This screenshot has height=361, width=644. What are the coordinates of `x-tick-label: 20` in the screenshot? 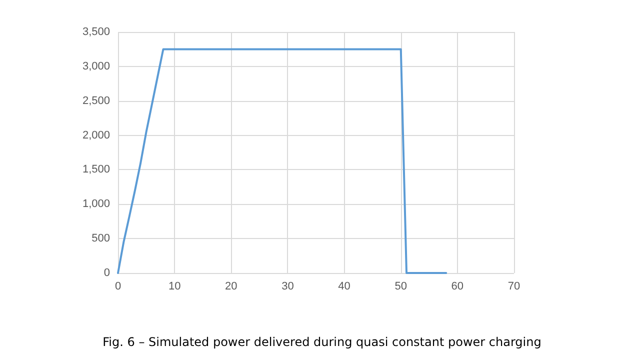 It's located at (231, 286).